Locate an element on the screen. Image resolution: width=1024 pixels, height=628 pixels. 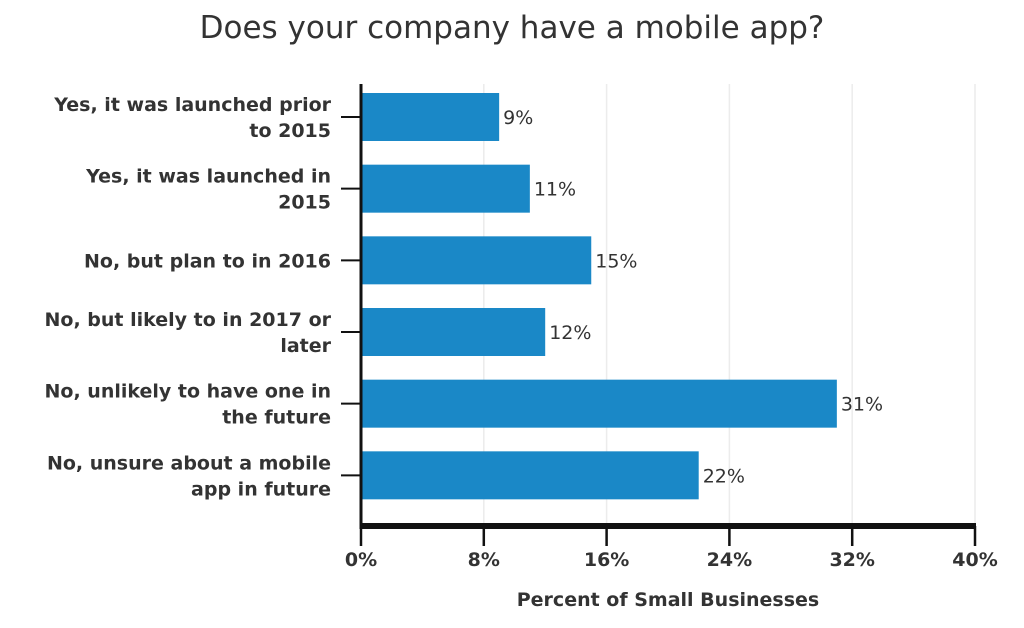
category-label: Yes, it was launched prior is located at coordinates (192, 105).